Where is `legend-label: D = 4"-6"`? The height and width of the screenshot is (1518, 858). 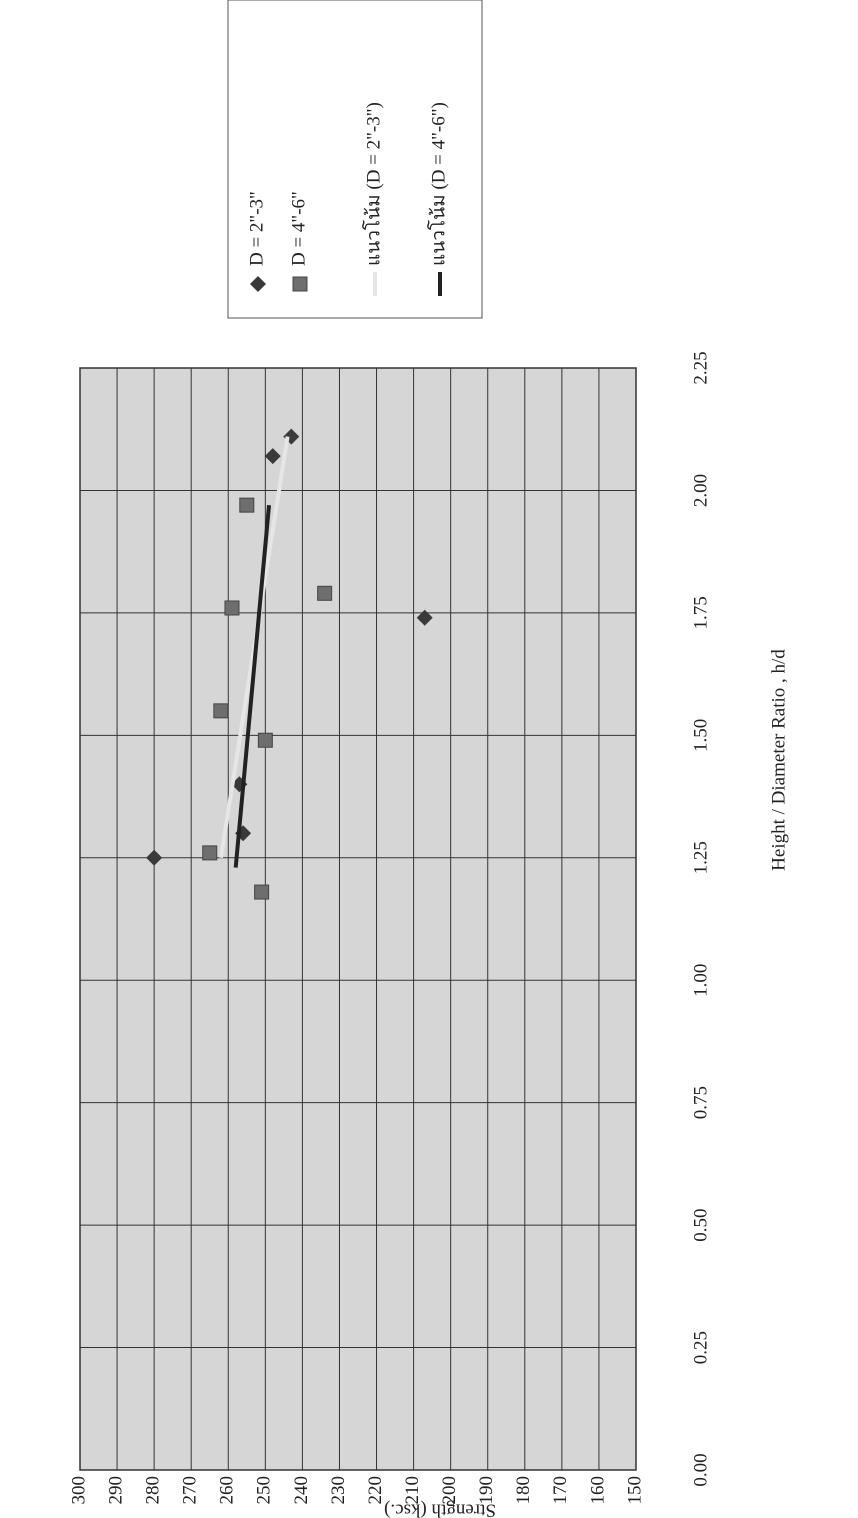 legend-label: D = 4"-6" is located at coordinates (298, 228).